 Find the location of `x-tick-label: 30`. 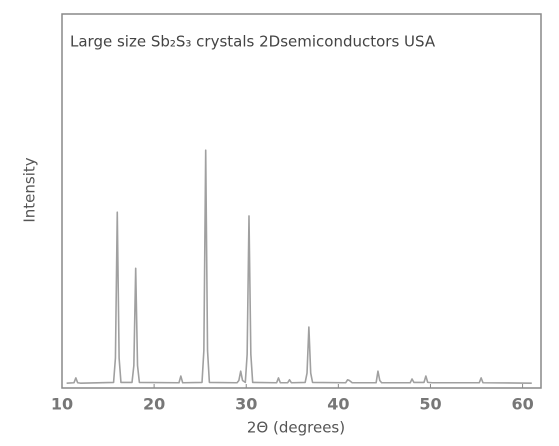

x-tick-label: 30 is located at coordinates (246, 404).